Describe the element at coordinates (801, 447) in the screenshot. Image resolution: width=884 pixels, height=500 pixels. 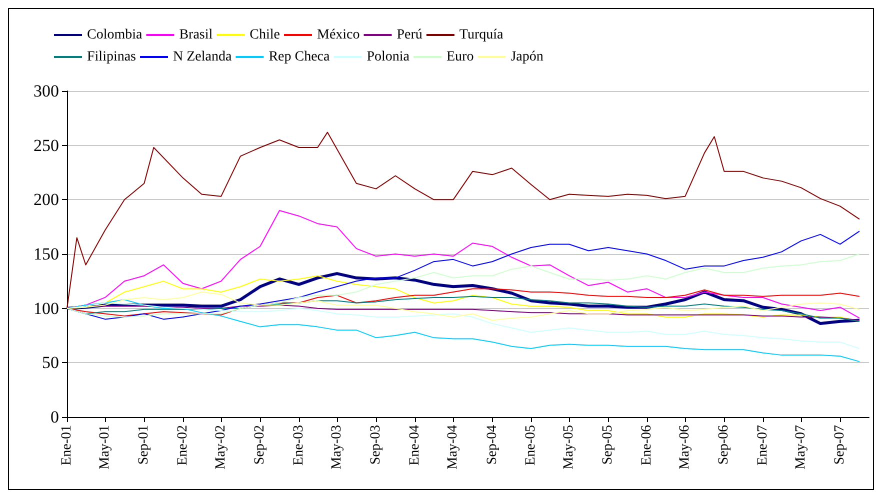
I see `x-tick-label: May-07` at that location.